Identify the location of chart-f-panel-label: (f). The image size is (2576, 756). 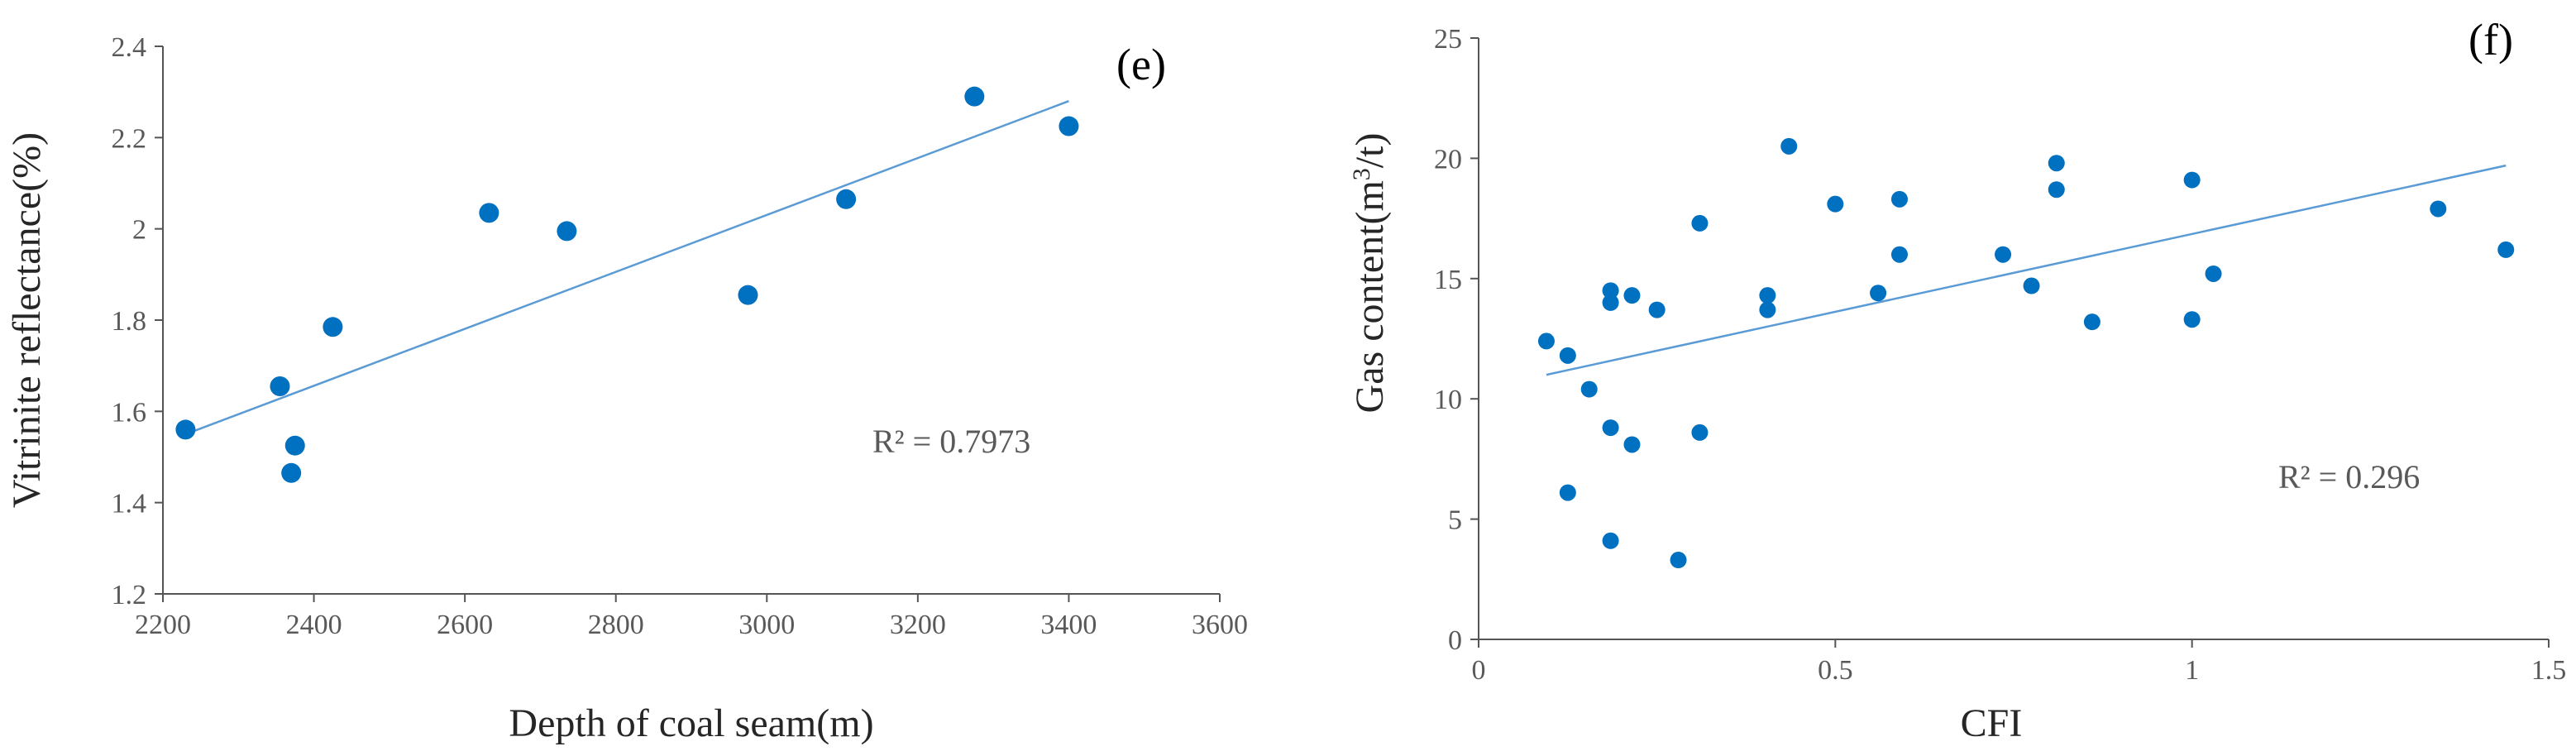
(2490, 40).